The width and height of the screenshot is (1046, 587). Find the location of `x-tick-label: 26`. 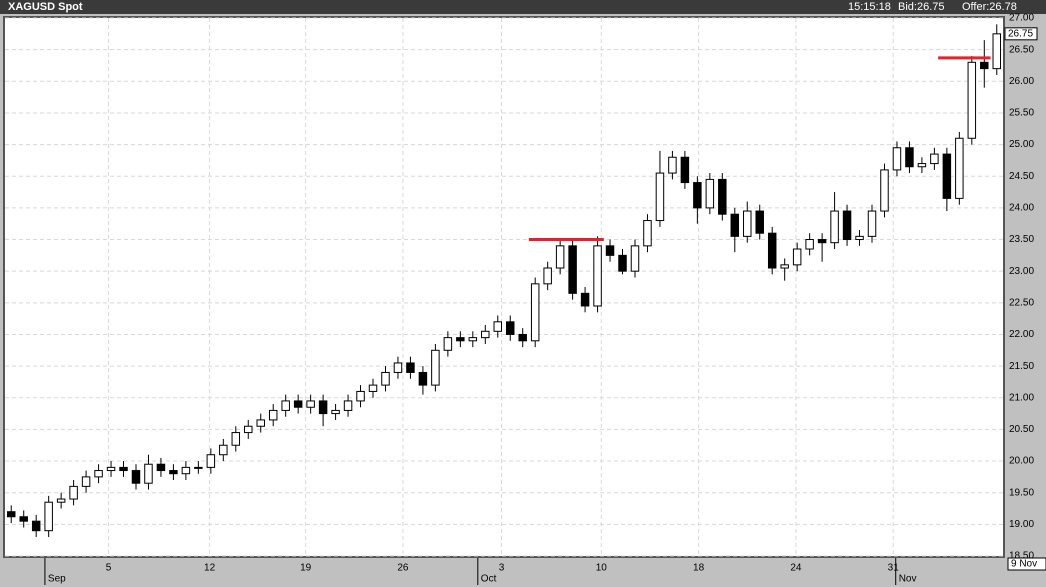

x-tick-label: 26 is located at coordinates (403, 568).